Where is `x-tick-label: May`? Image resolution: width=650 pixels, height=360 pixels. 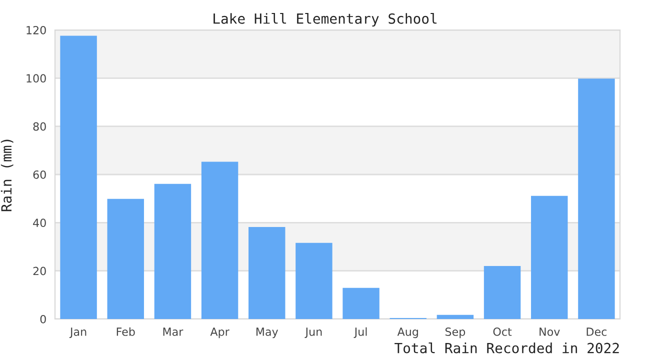 x-tick-label: May is located at coordinates (267, 333).